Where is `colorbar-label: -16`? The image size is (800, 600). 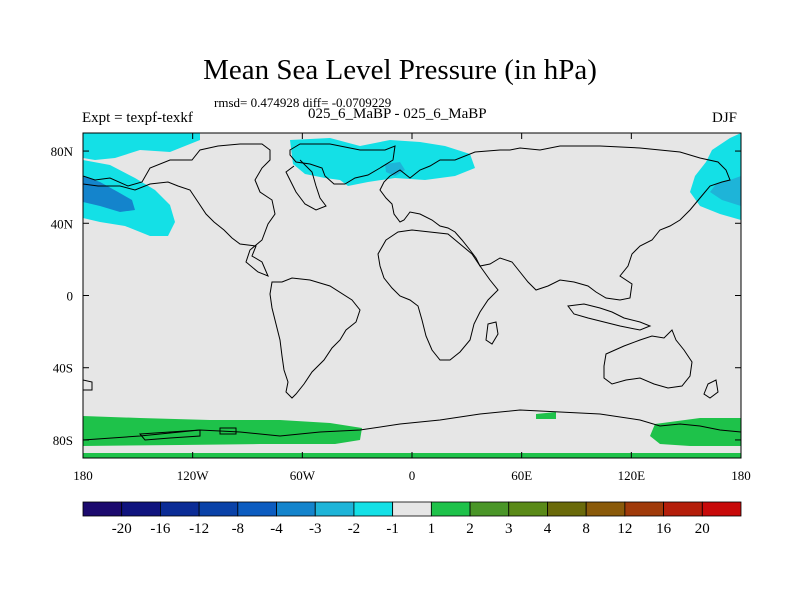 colorbar-label: -16 is located at coordinates (160, 529).